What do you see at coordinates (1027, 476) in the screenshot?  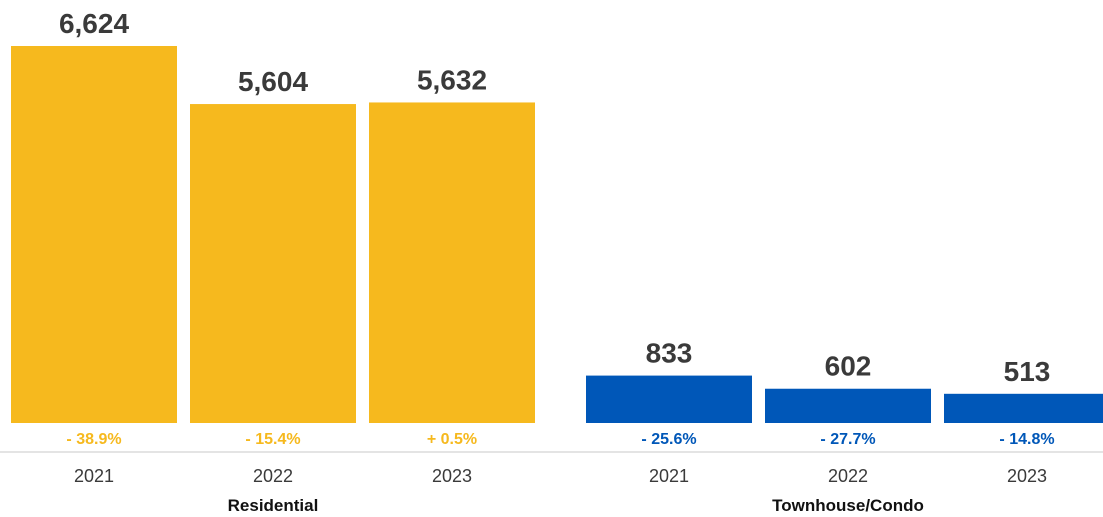 I see `year-tick-townhouse-condo-2023: 2023` at bounding box center [1027, 476].